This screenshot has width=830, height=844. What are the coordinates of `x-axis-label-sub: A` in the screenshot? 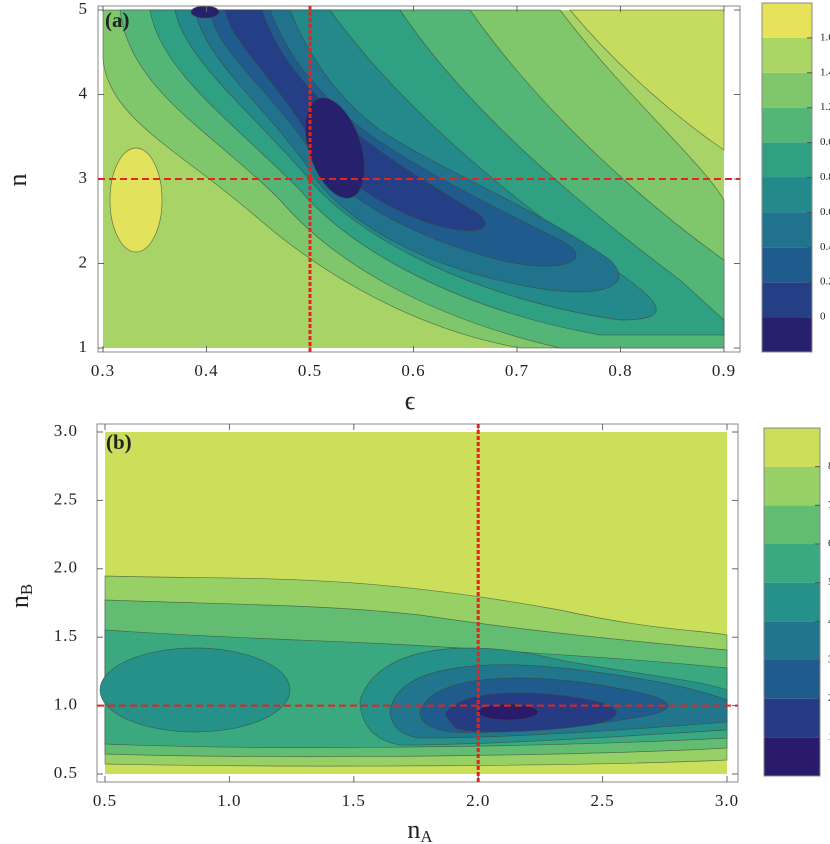 It's located at (426, 835).